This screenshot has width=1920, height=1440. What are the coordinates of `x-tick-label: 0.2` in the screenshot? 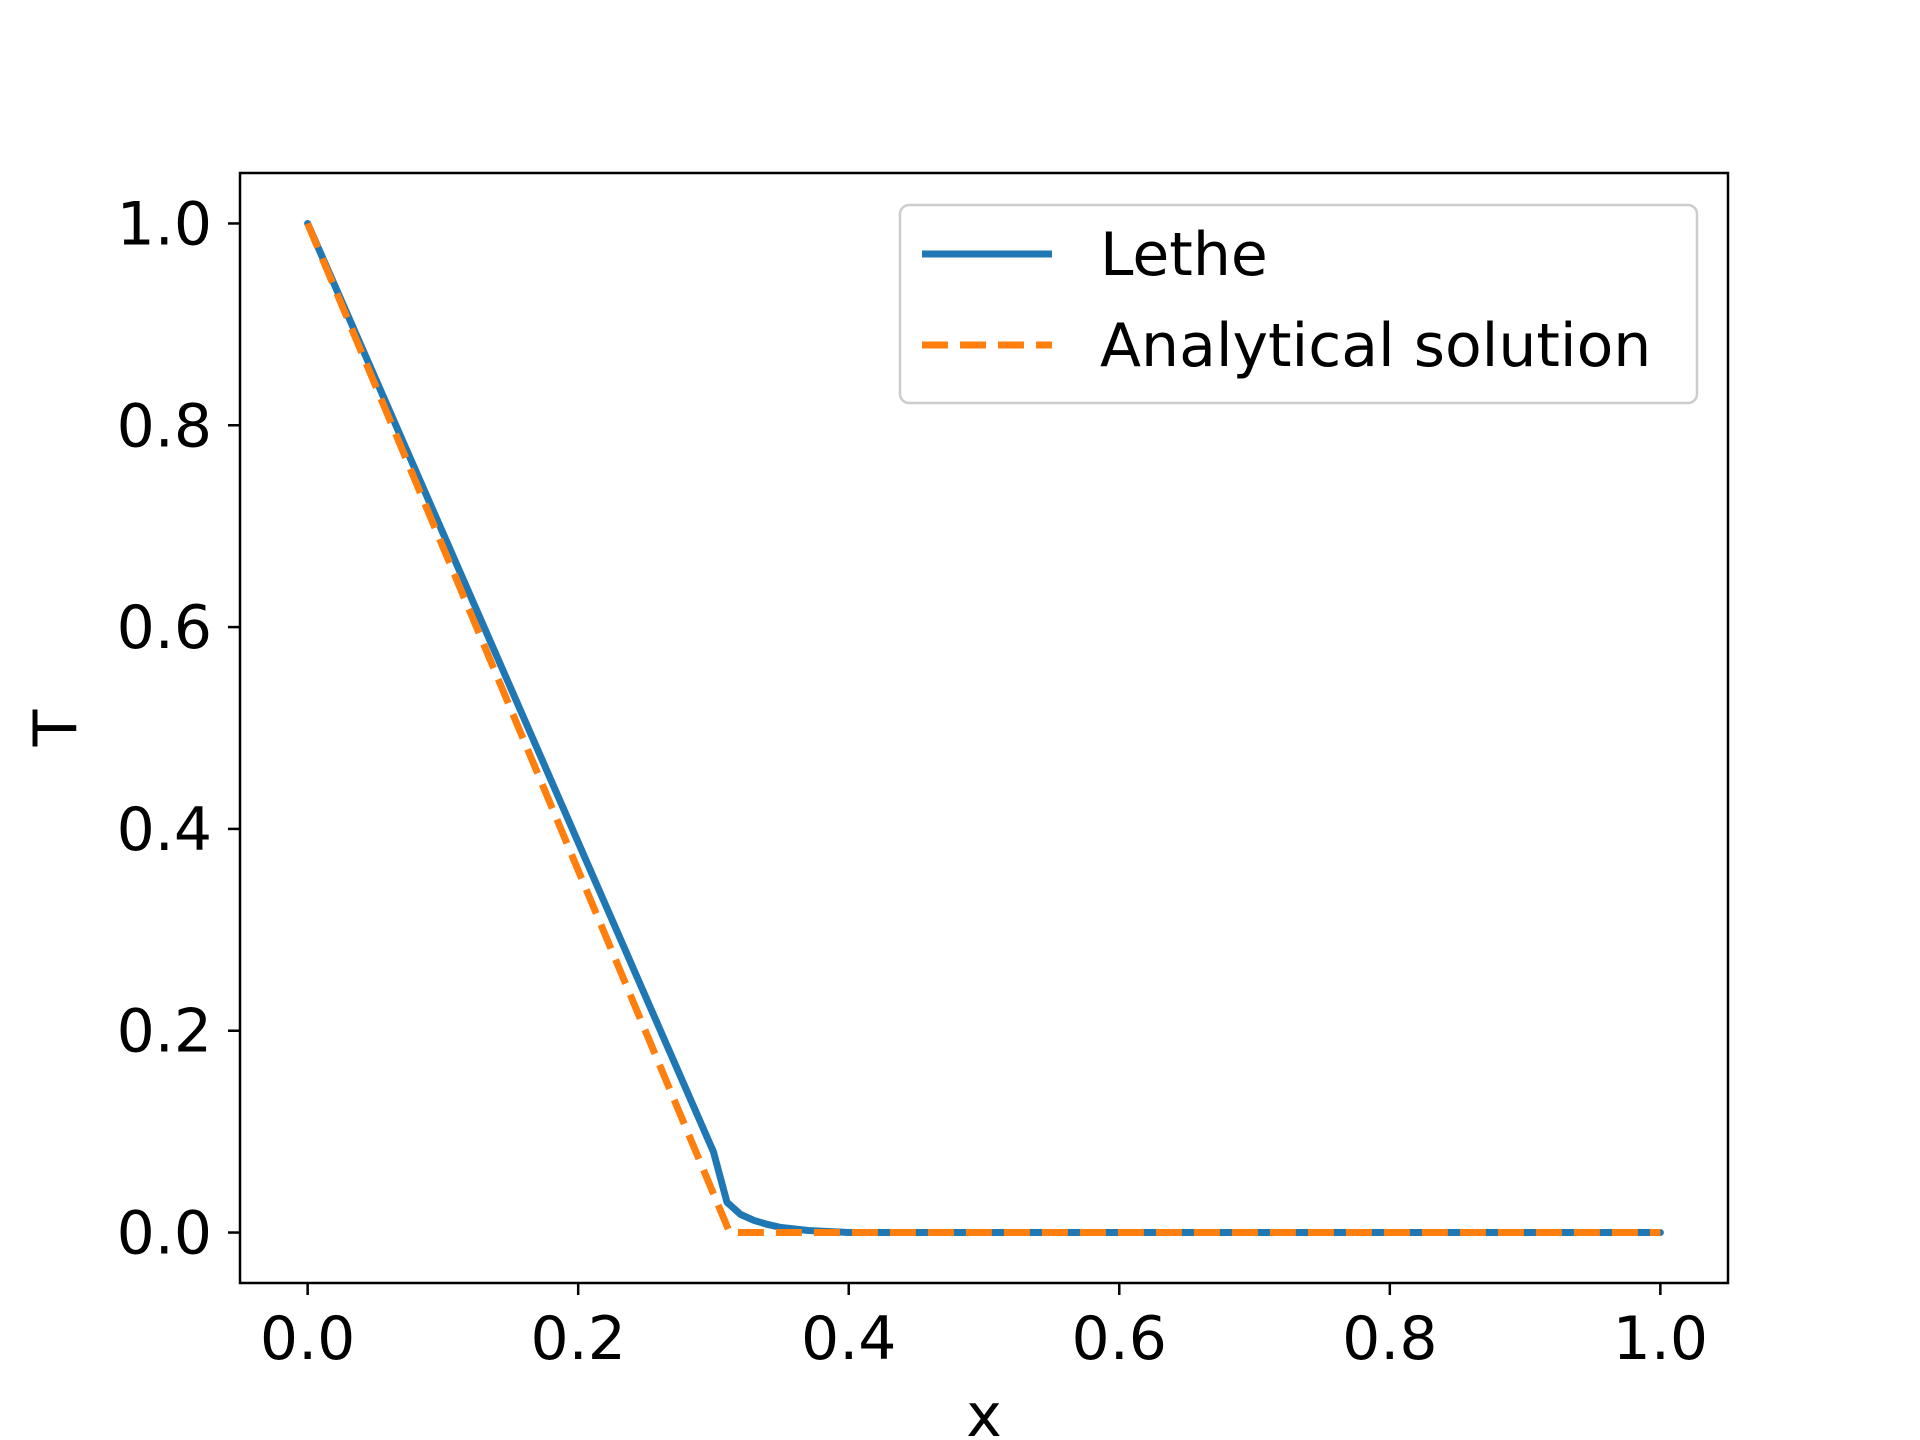 It's located at (577, 1339).